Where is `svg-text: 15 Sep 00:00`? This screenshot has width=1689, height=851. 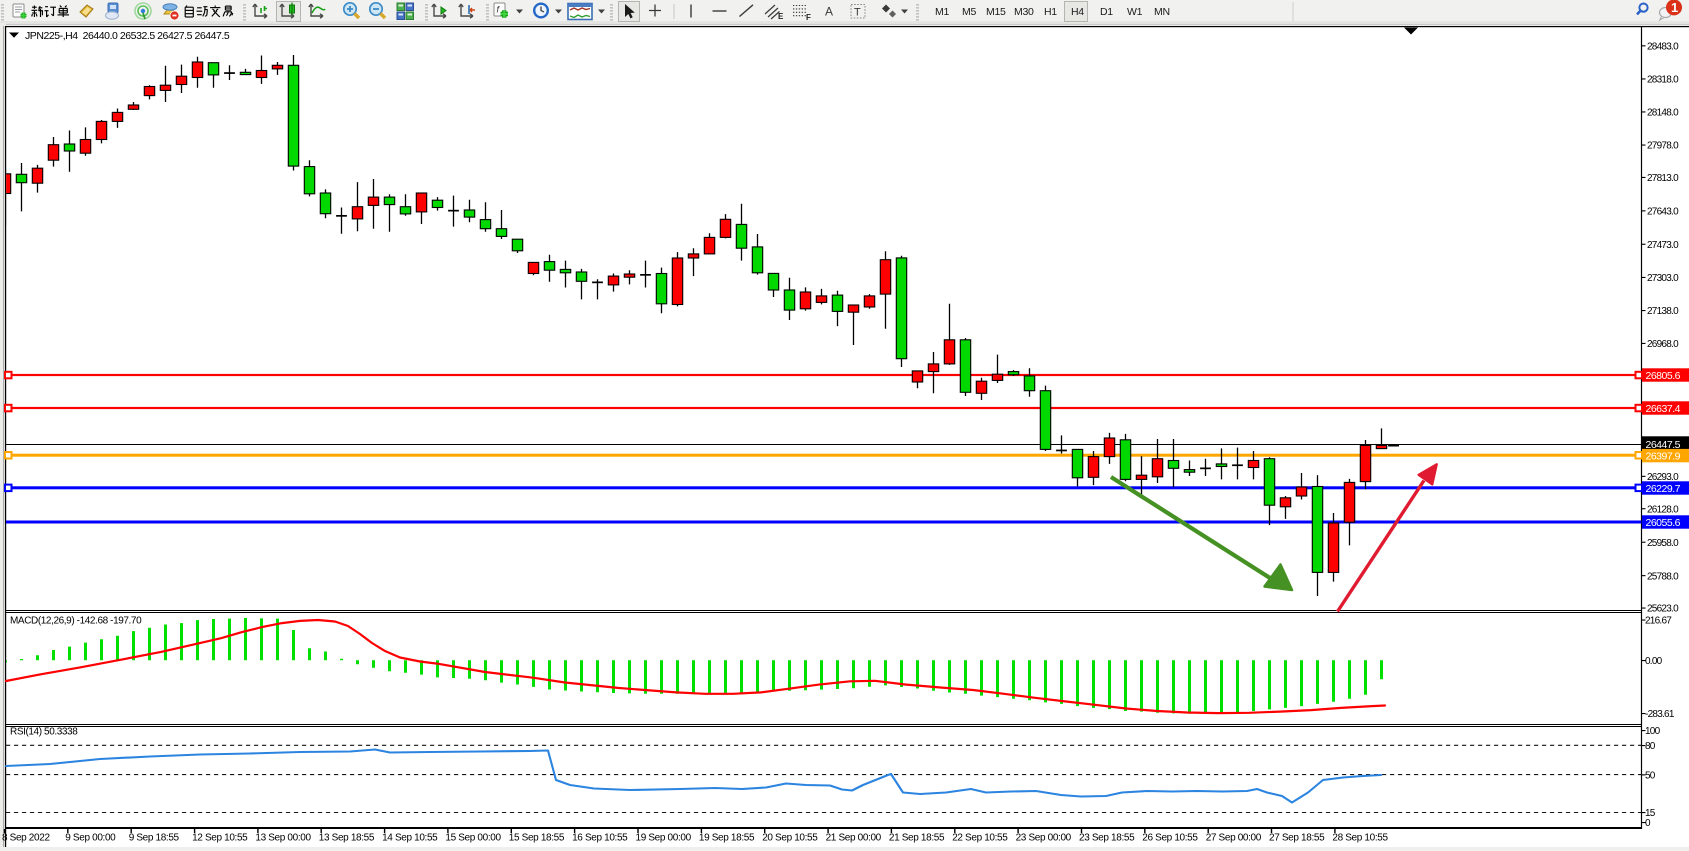
svg-text: 15 Sep 00:00 is located at coordinates (473, 838).